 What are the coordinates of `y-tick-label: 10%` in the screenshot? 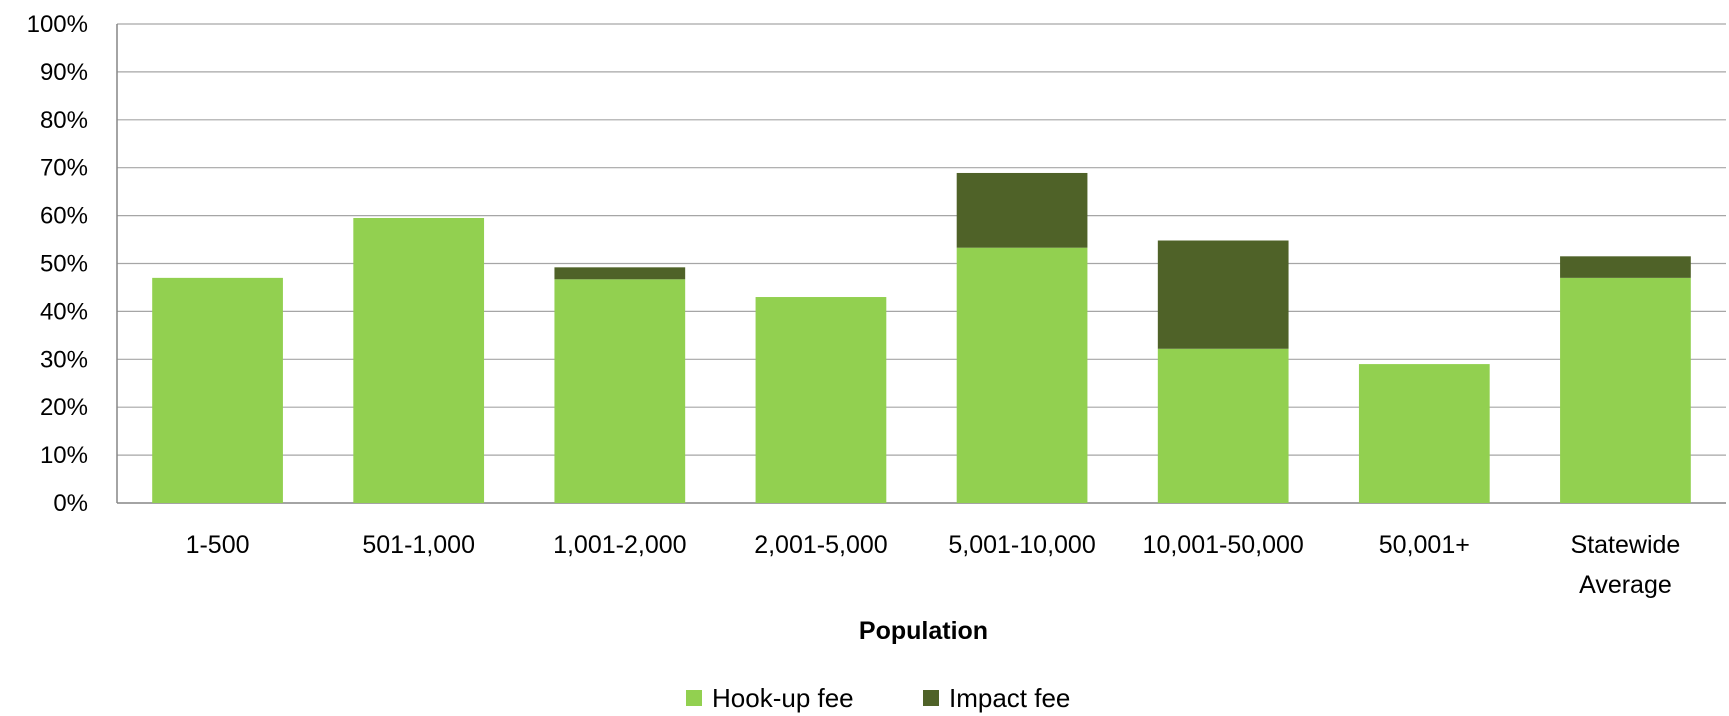 It's located at (64, 455).